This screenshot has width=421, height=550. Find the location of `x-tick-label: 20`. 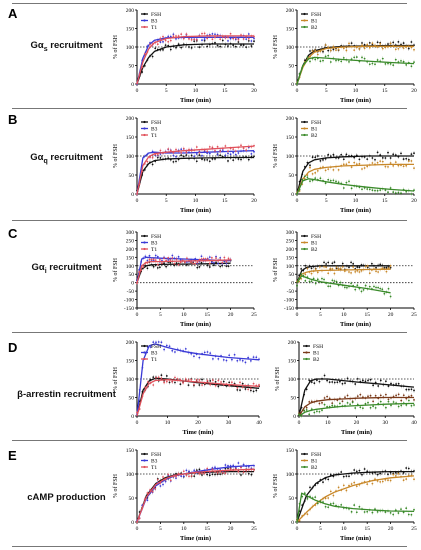

x-tick-label: 20 is located at coordinates (254, 91).